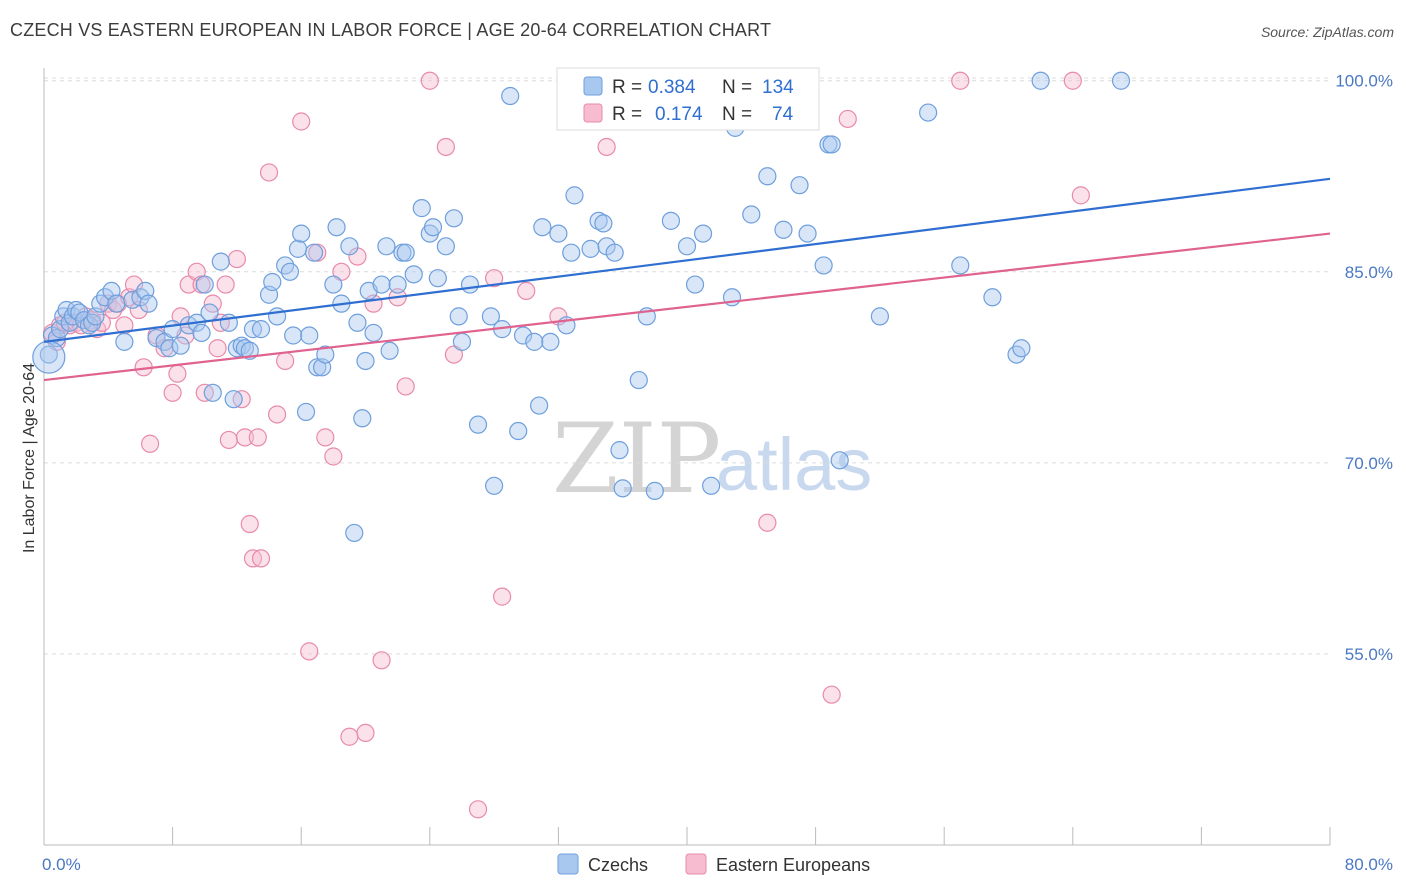  I want to click on legend-label-eastern-europeans: Eastern Europeans, so click(793, 865).